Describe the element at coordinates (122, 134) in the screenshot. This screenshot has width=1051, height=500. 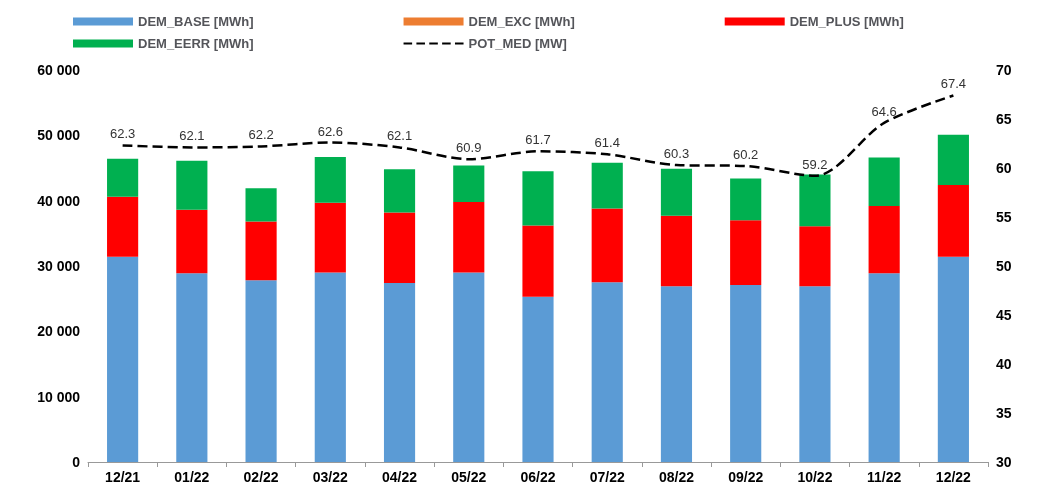
I see `data-label: 62.3` at that location.